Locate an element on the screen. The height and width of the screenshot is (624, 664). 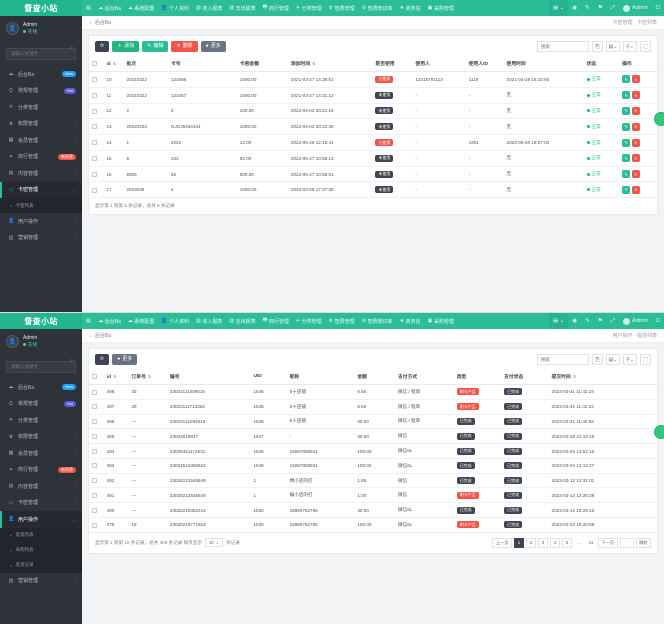
col-status: 状态 is located at coordinates (601, 64).